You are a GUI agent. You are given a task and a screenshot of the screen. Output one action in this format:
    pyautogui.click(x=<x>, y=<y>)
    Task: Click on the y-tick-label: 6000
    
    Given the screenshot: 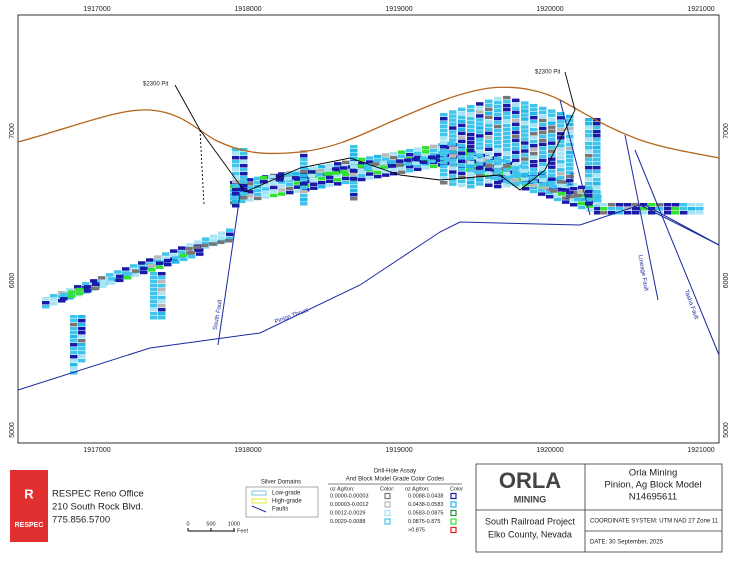 What is the action you would take?
    pyautogui.click(x=726, y=281)
    